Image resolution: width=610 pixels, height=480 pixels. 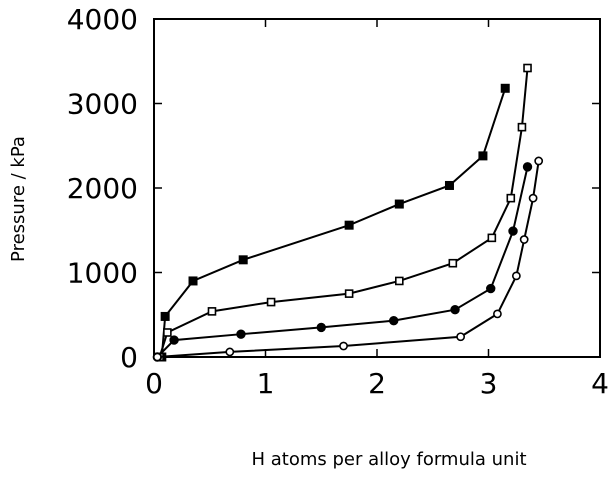 What do you see at coordinates (102, 104) in the screenshot?
I see `y-tick-label: 3000` at bounding box center [102, 104].